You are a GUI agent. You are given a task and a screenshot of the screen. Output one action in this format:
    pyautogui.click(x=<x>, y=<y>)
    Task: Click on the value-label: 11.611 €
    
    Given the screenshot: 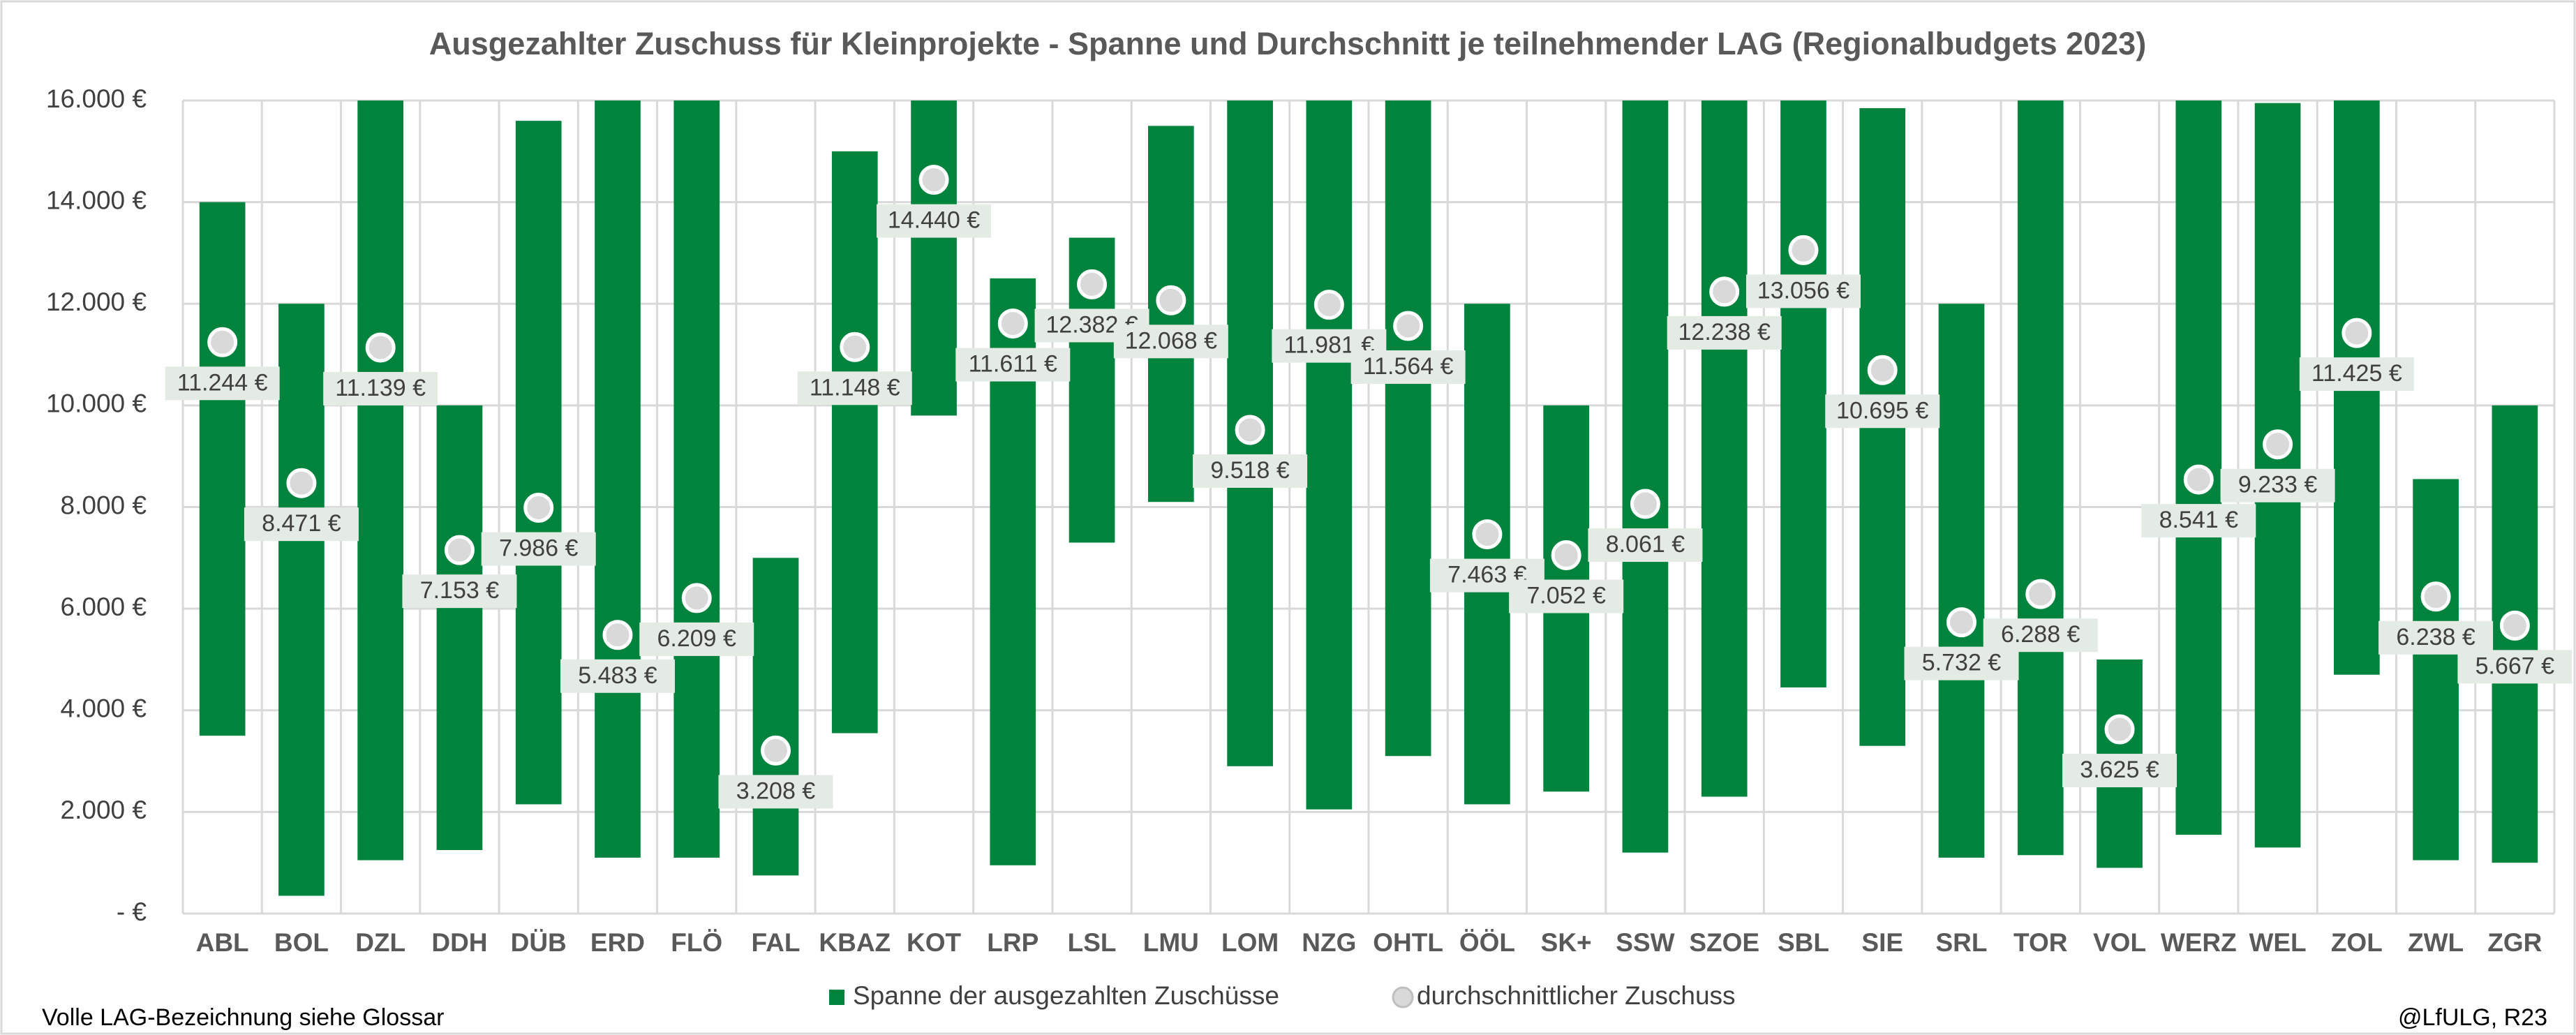 What is the action you would take?
    pyautogui.click(x=1013, y=364)
    